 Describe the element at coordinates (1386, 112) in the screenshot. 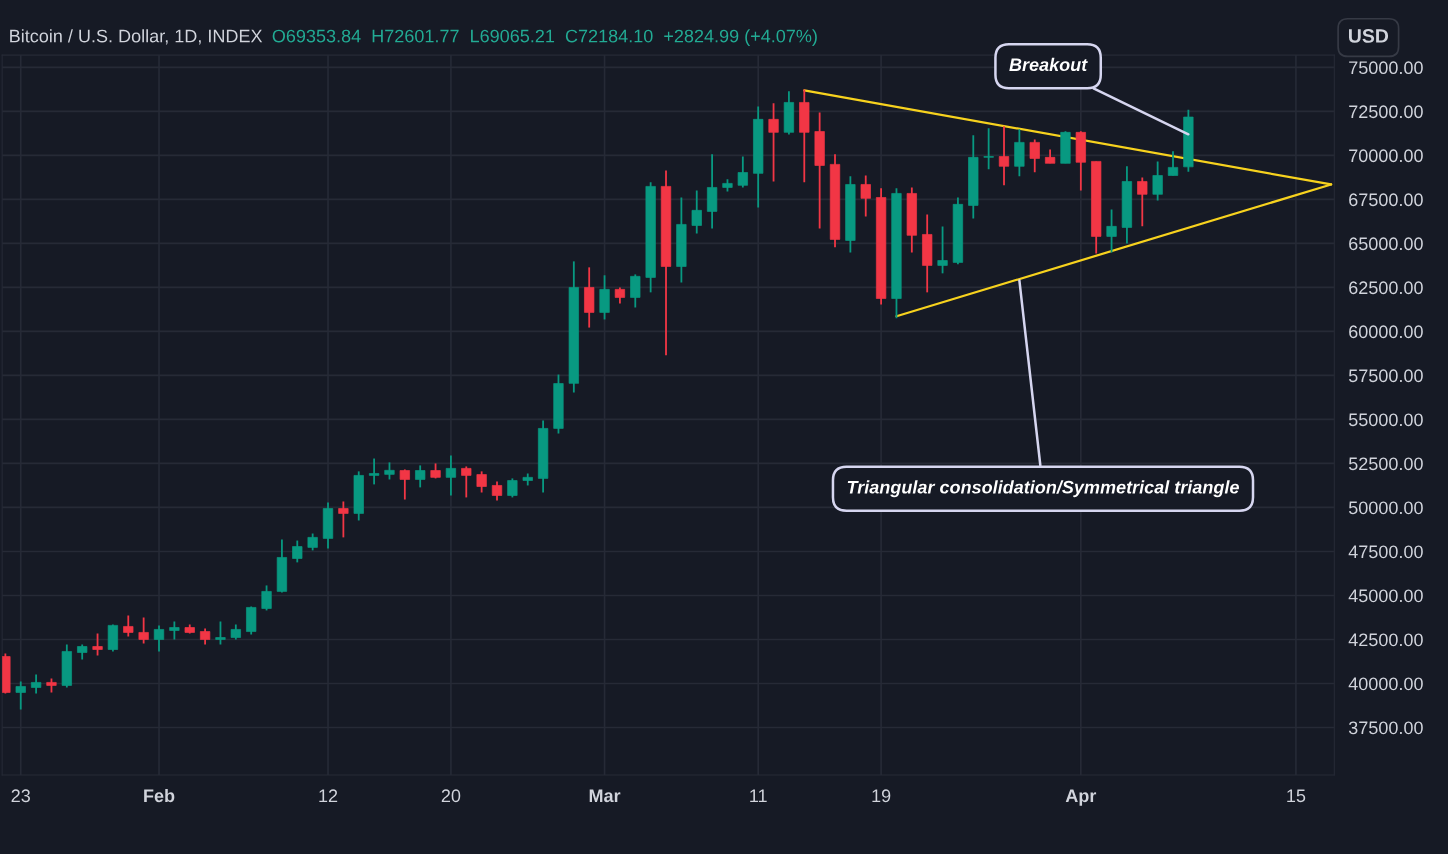

I see `y-tick-label: 72500.00` at that location.